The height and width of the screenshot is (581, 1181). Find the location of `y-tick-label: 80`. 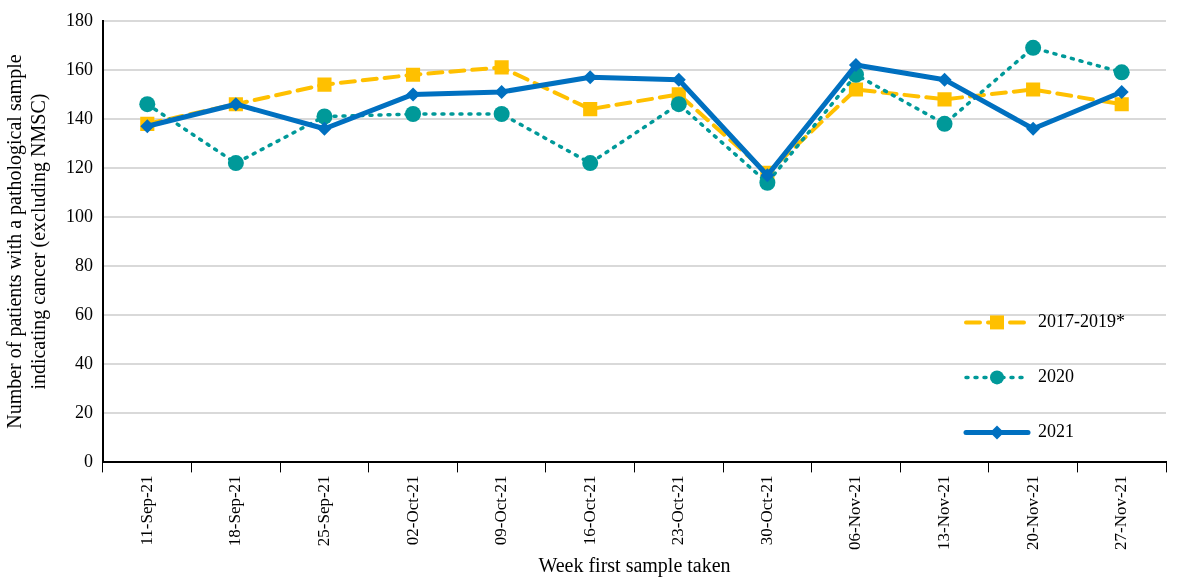

y-tick-label: 80 is located at coordinates (84, 264).